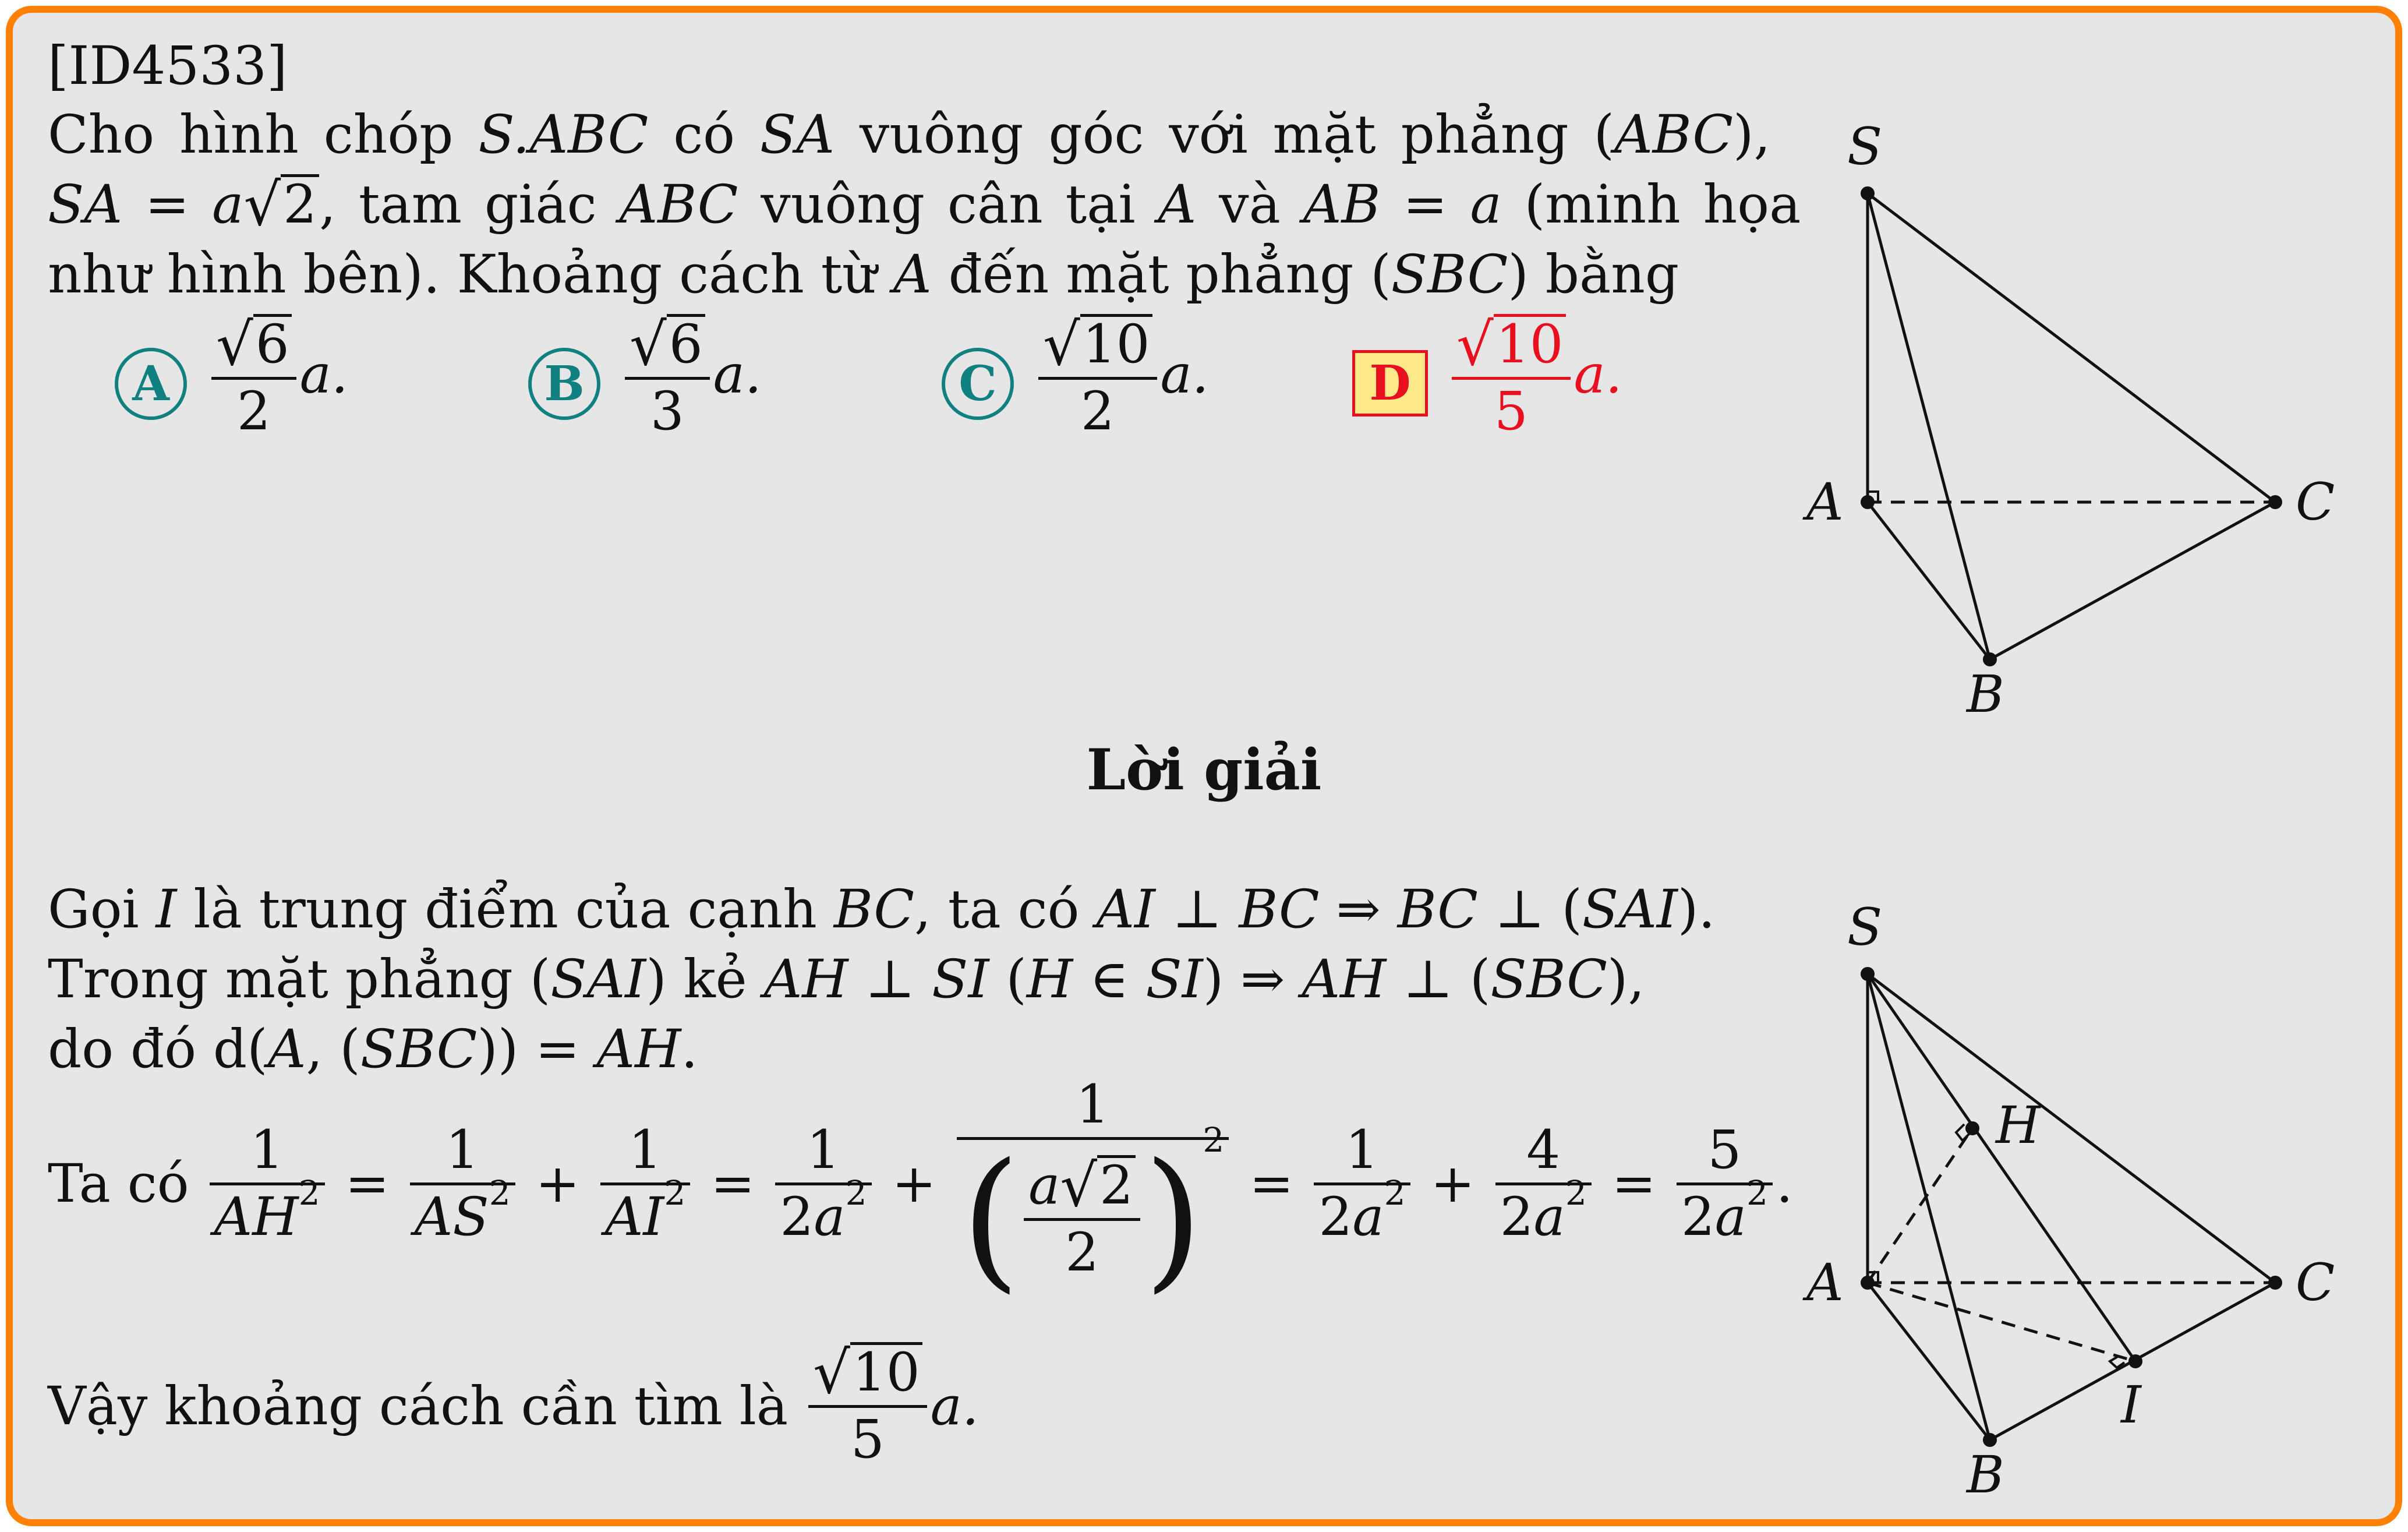 This screenshot has width=2408, height=1532. I want to click on solution-figure: S A B C H I, so click(2068, 1201).